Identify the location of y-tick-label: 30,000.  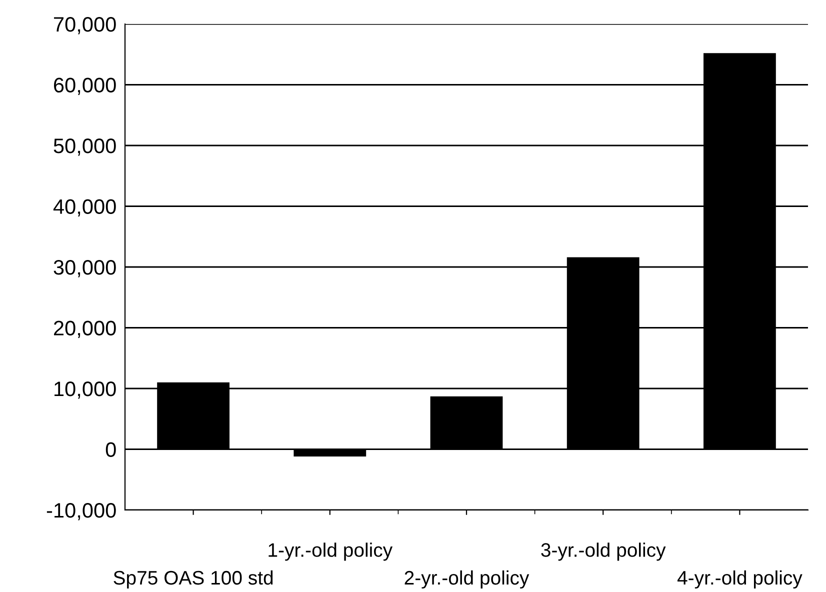
(85, 269).